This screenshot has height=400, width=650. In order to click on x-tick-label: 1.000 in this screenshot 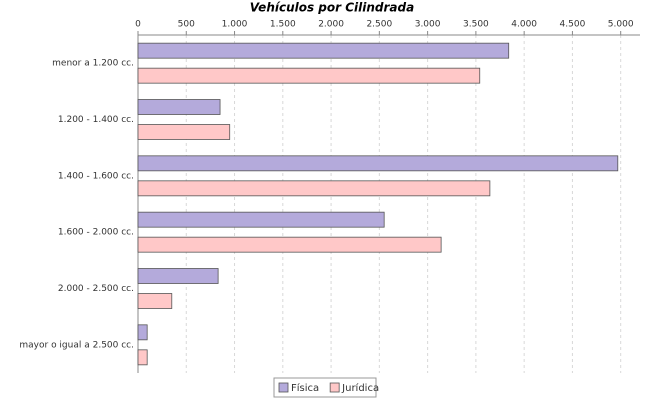, I will do `click(235, 25)`.